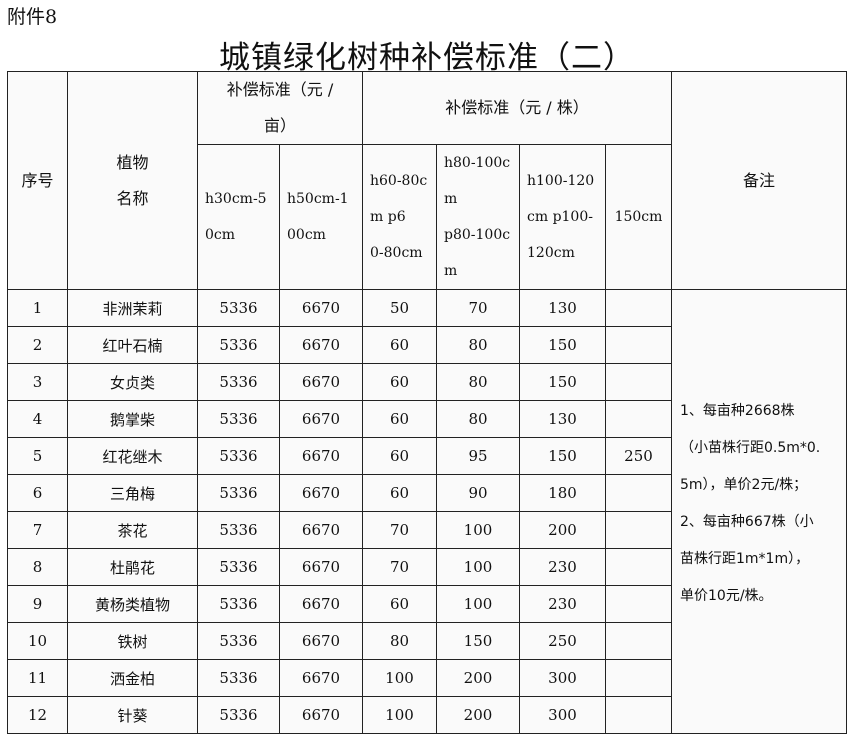 The image size is (854, 735). I want to click on header-size-line: 00cm, so click(306, 235).